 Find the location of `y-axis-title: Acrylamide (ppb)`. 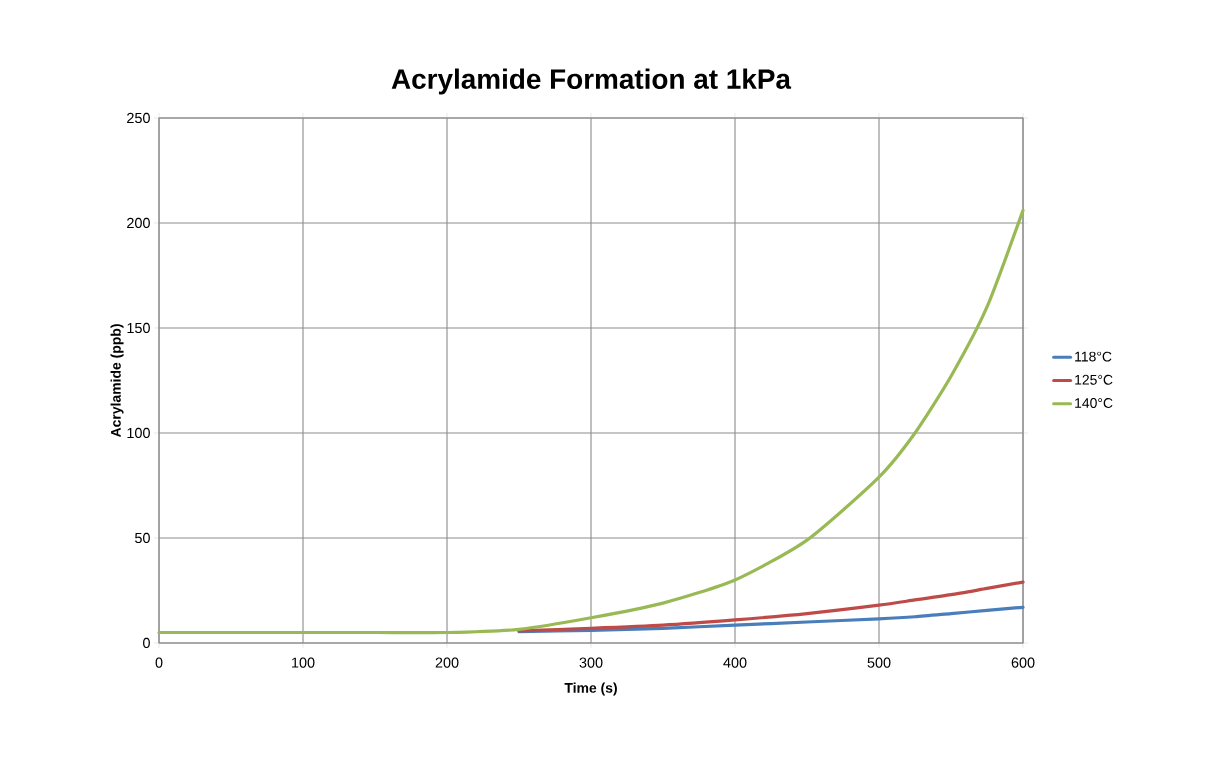

y-axis-title: Acrylamide (ppb) is located at coordinates (117, 381).